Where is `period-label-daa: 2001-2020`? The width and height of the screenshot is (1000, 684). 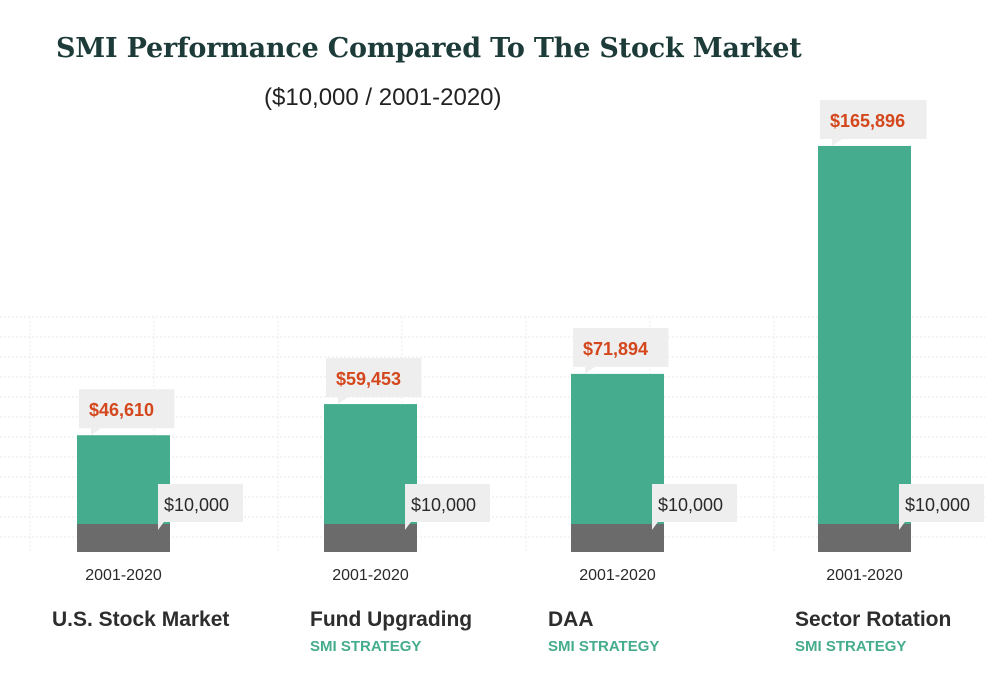 period-label-daa: 2001-2020 is located at coordinates (617, 575).